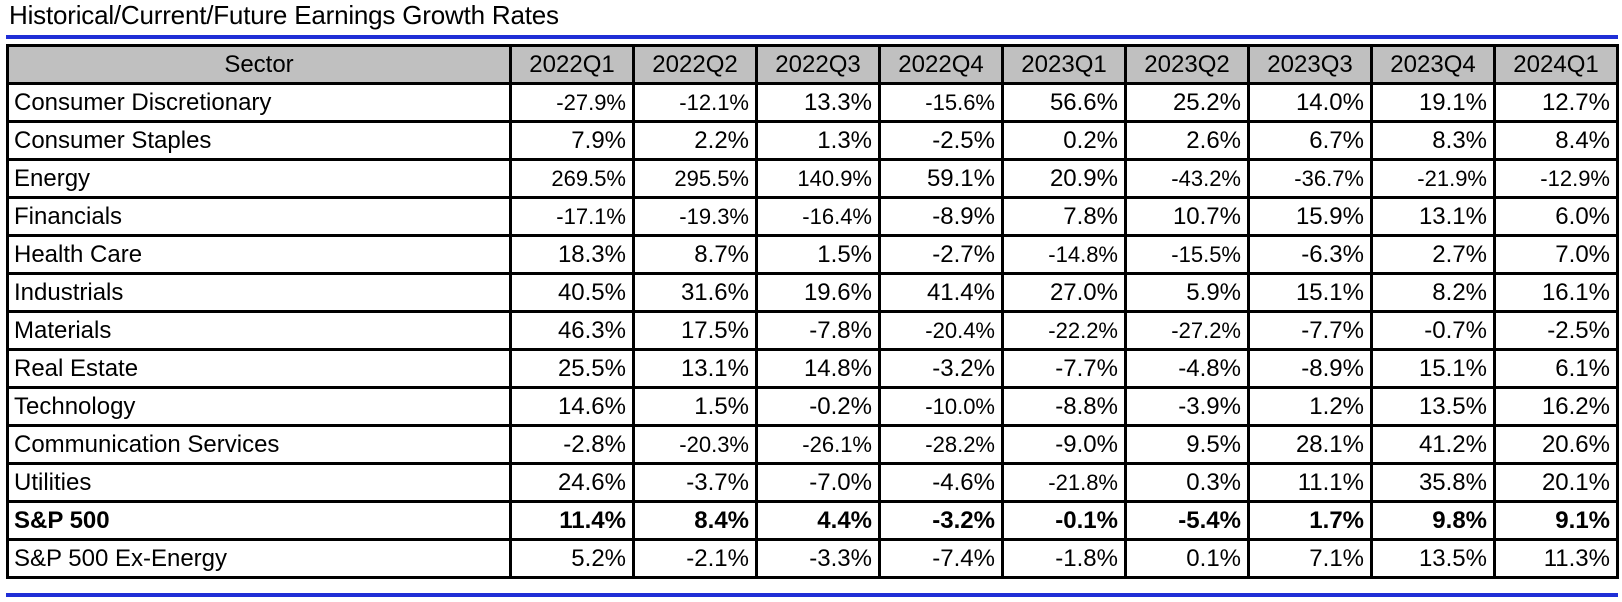 This screenshot has width=1622, height=602. What do you see at coordinates (1064, 292) in the screenshot?
I see `value-cell: 27.0%` at bounding box center [1064, 292].